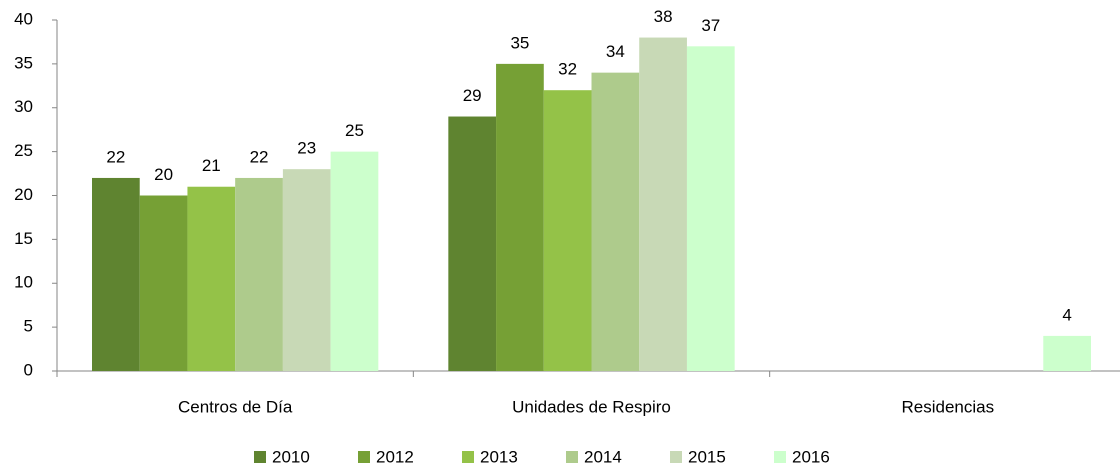 This screenshot has height=470, width=1120. I want to click on legend-label: 2015, so click(707, 456).